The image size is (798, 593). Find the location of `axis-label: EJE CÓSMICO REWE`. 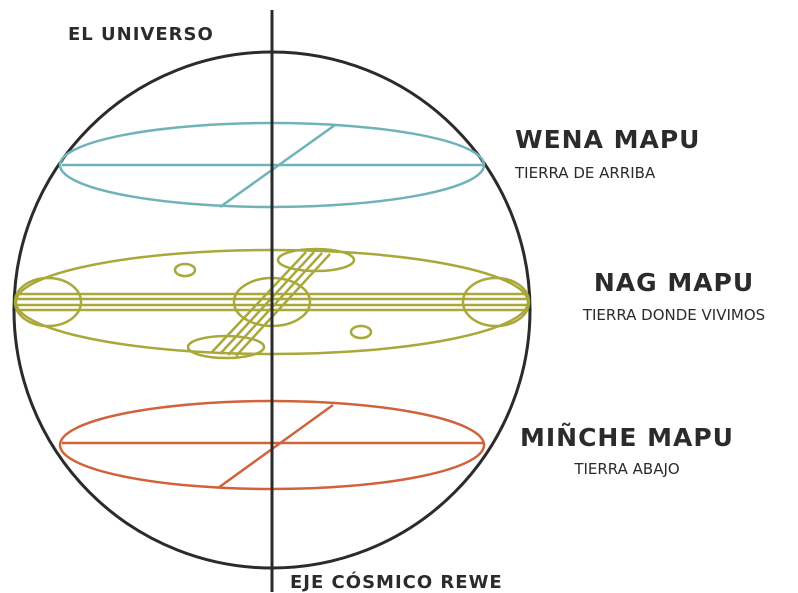

axis-label: EJE CÓSMICO REWE is located at coordinates (396, 582).